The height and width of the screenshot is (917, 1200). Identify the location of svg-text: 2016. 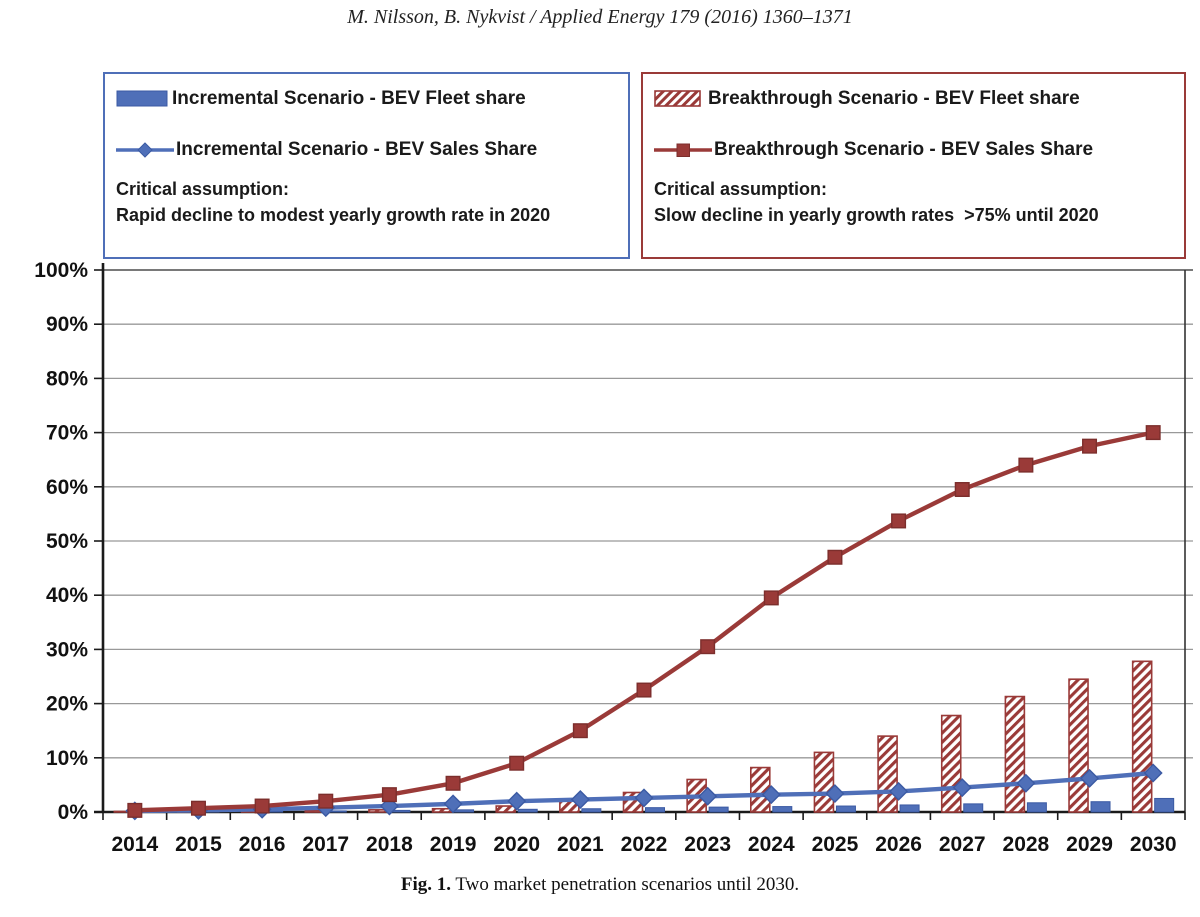
(262, 844).